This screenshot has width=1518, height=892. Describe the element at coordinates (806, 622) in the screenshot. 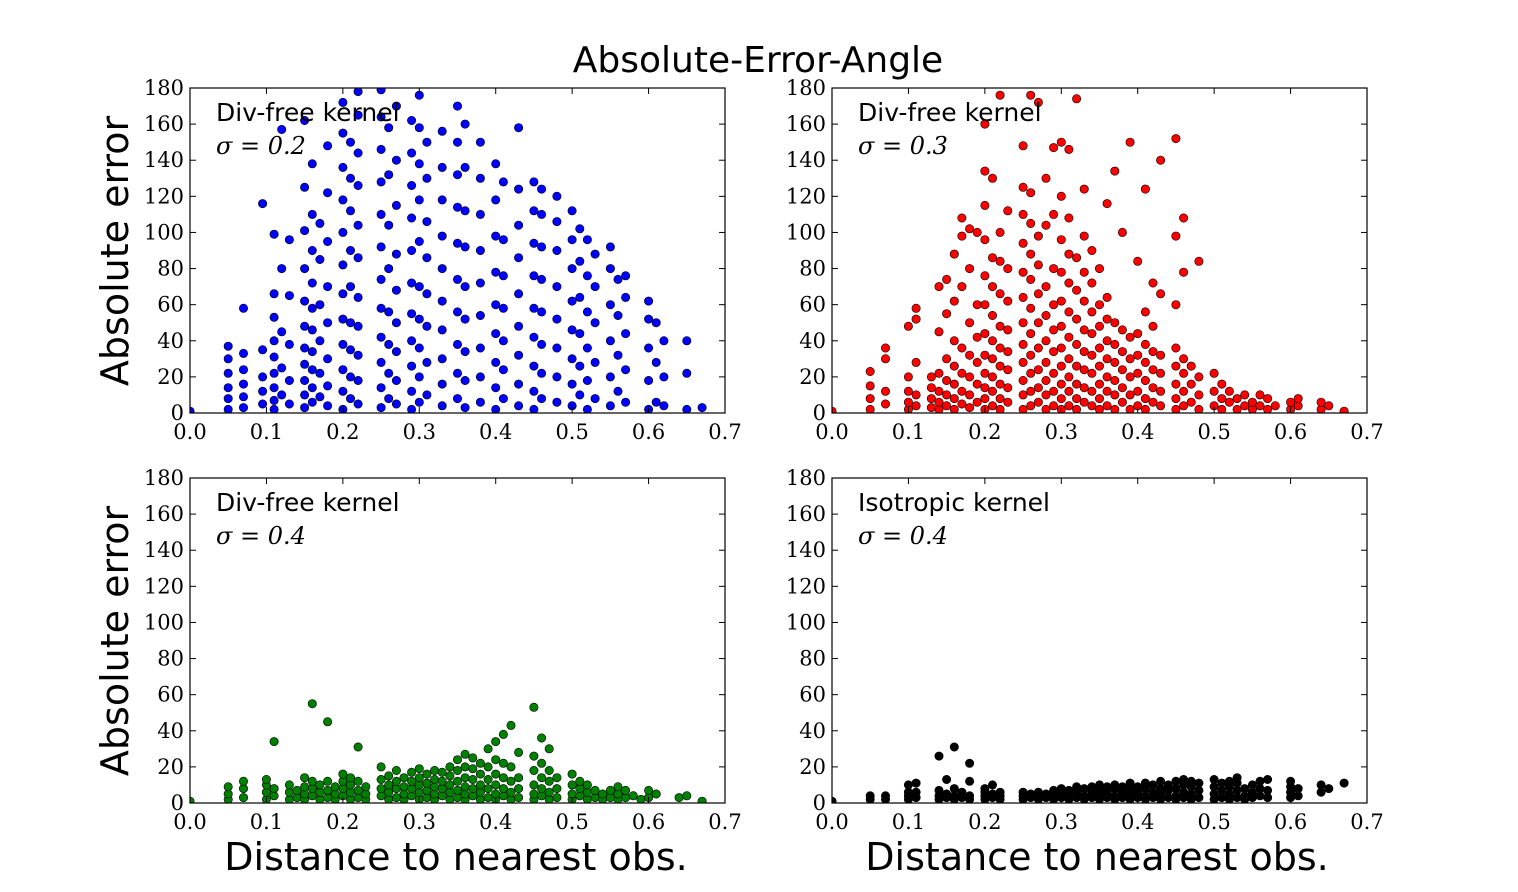

I see `y-tick-label: 100` at that location.